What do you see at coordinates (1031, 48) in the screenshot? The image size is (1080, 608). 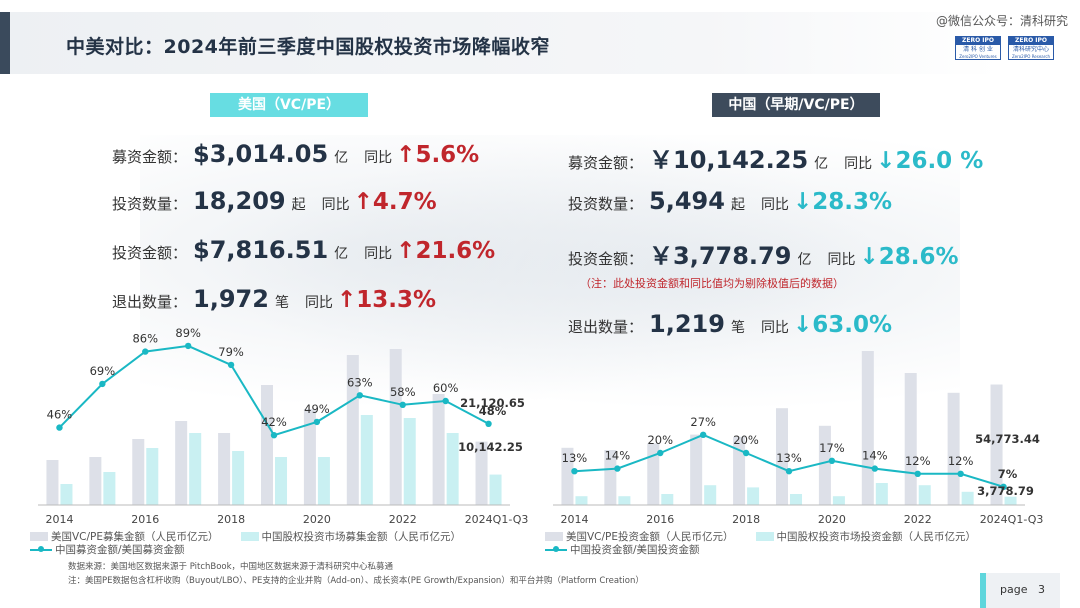 I see `zero2ipo-research-logo: ZERO IPO 清科研究中心 Zero2IPO Research` at bounding box center [1031, 48].